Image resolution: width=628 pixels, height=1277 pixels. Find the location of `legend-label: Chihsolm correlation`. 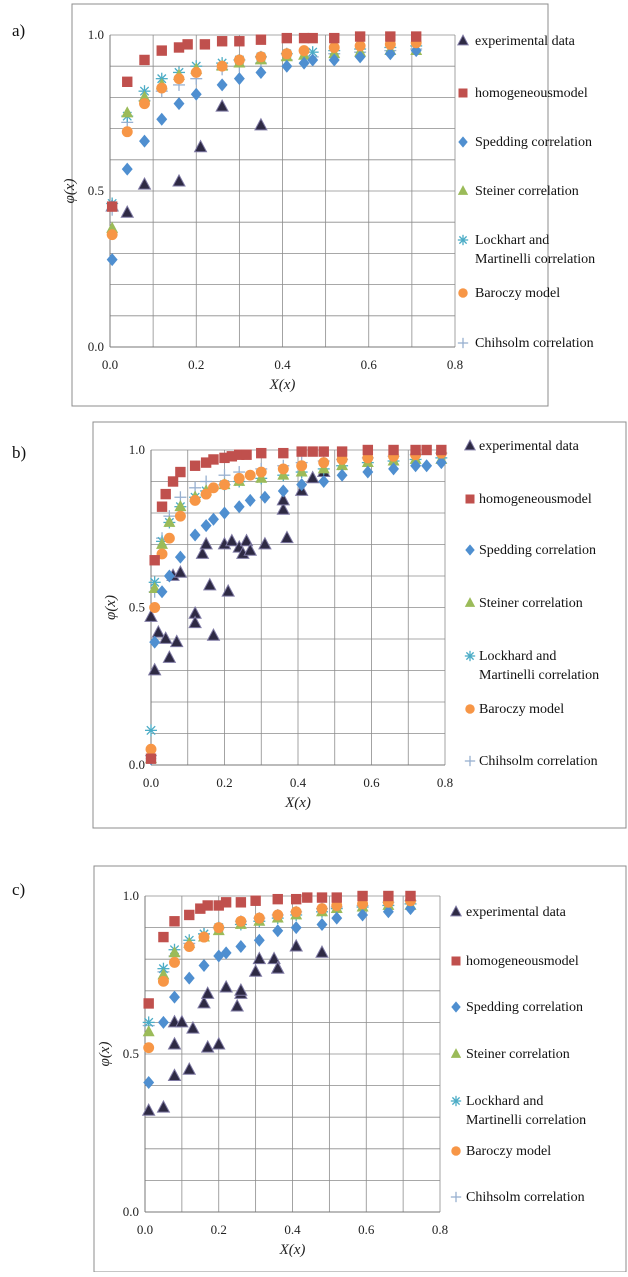

legend-label: Chihsolm correlation is located at coordinates (525, 1197).